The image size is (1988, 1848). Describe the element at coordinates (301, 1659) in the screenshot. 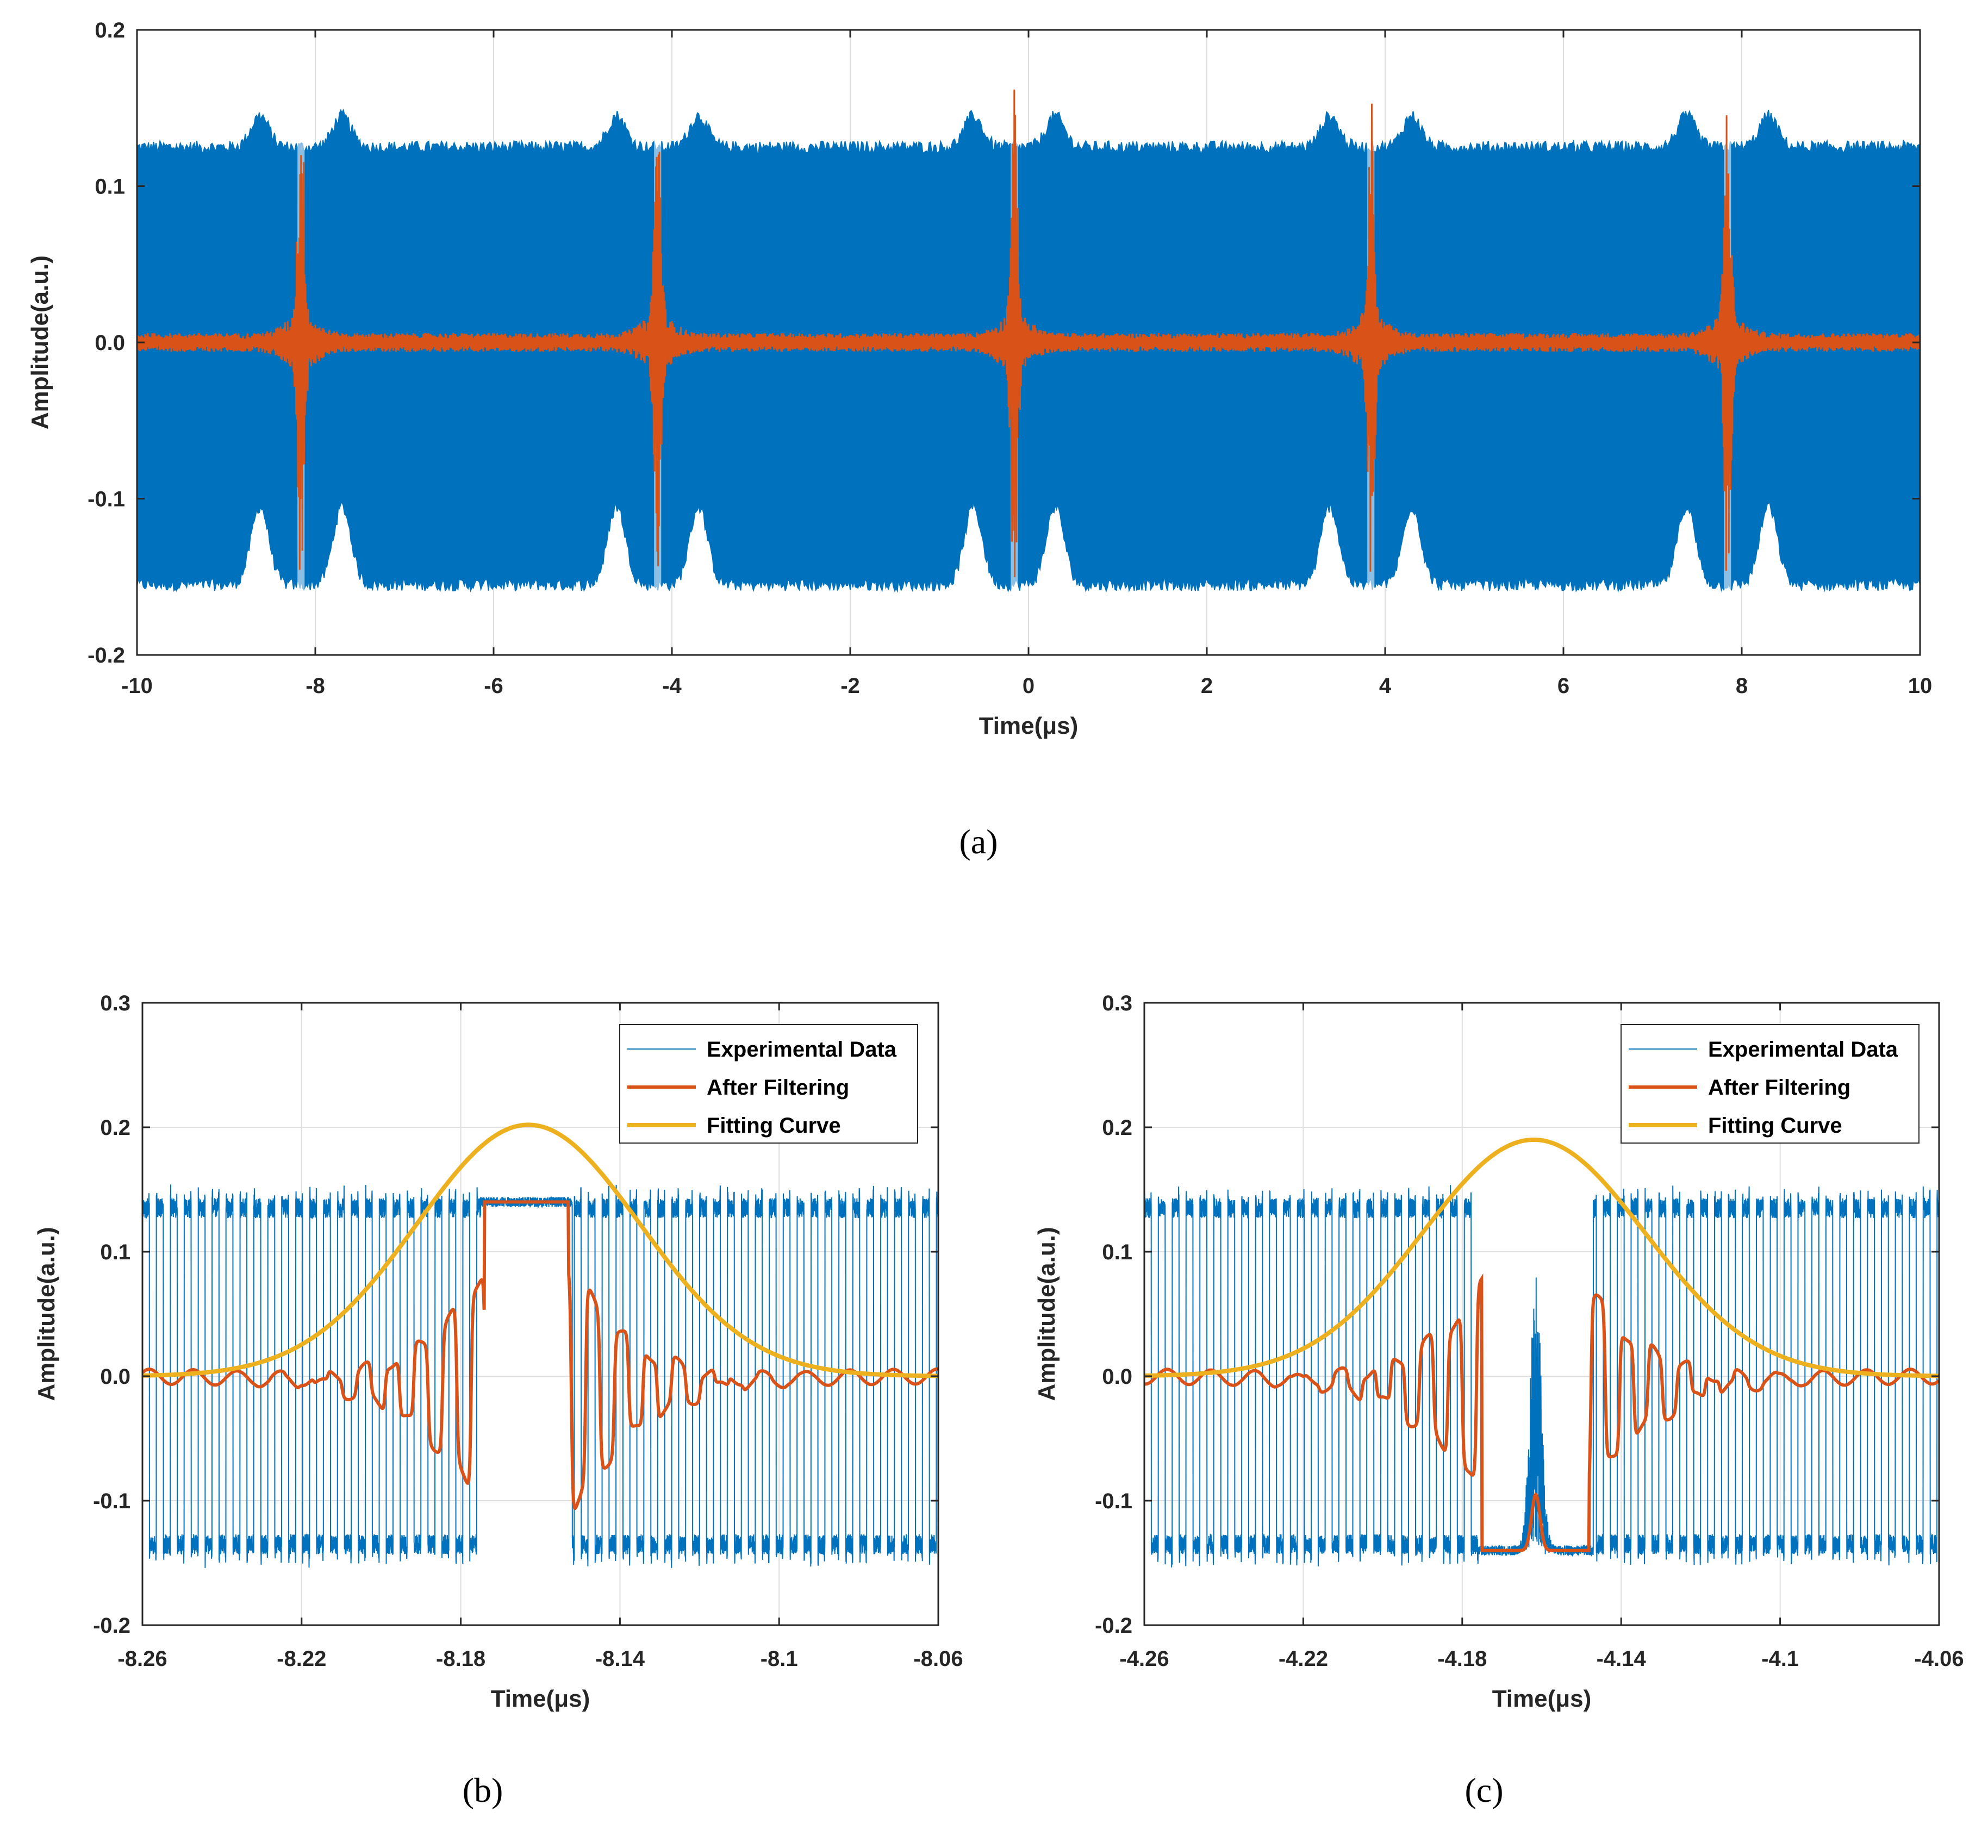

I see `x-tick-label: -8.22` at that location.